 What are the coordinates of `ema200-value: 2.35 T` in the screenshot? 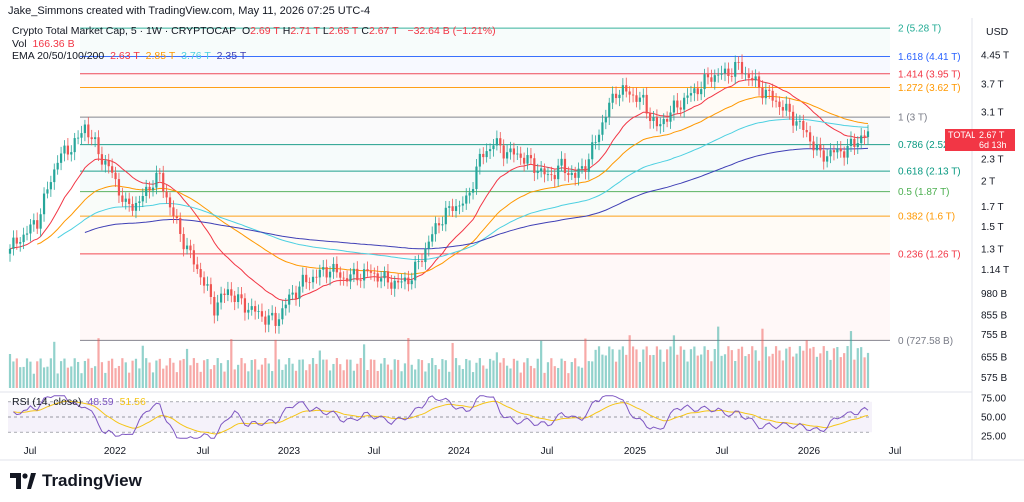 It's located at (231, 56).